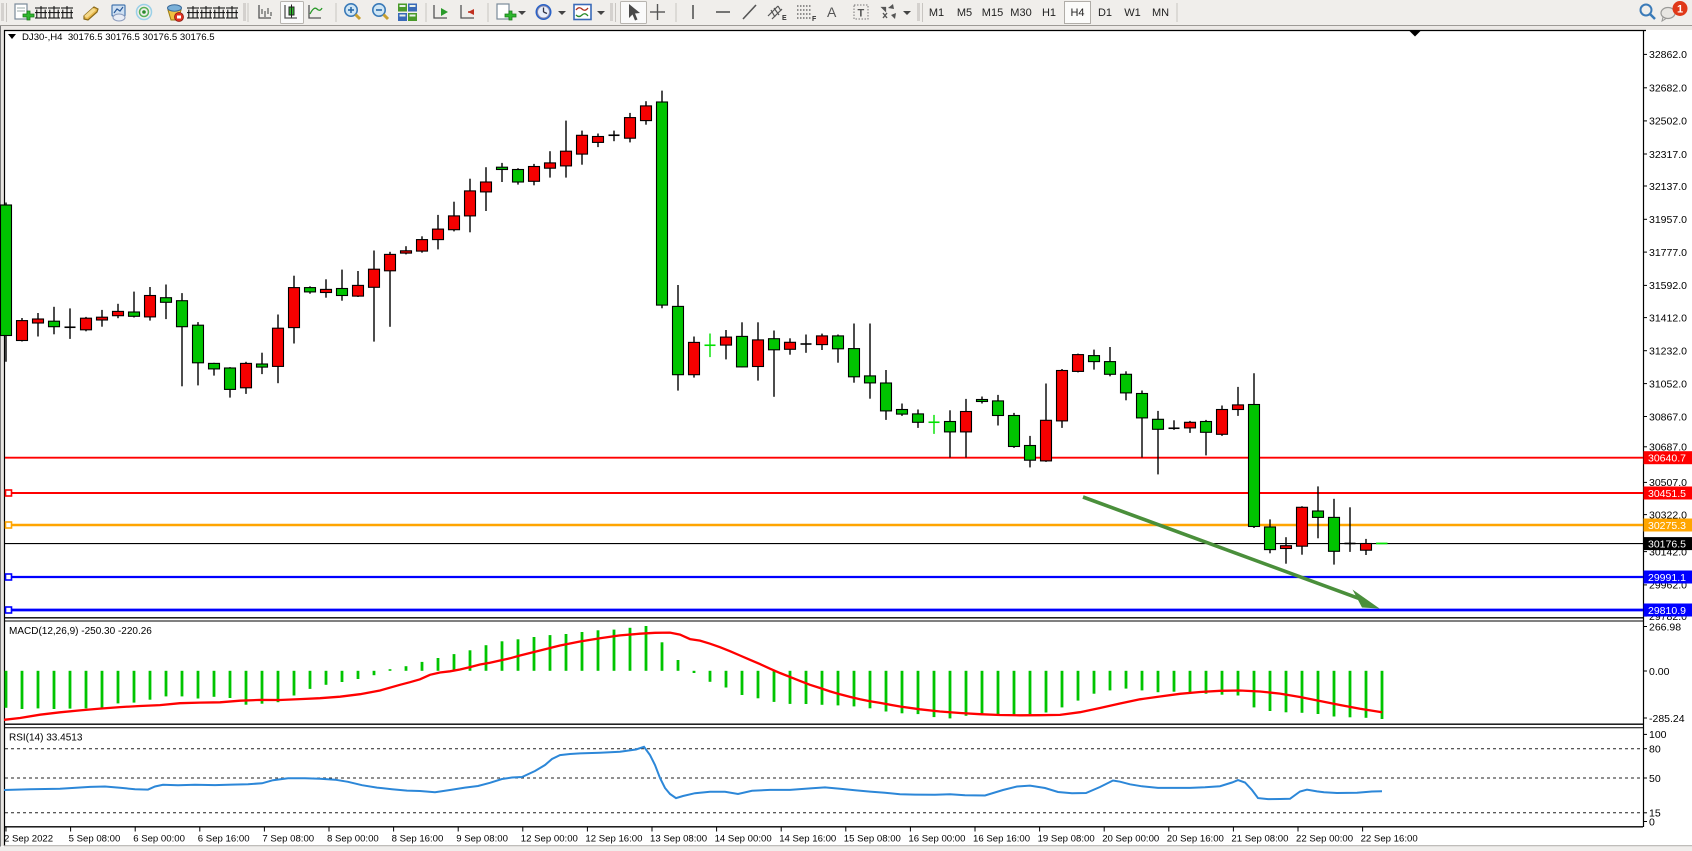 This screenshot has height=851, width=1692. I want to click on svg-text: 30640.7, so click(1667, 459).